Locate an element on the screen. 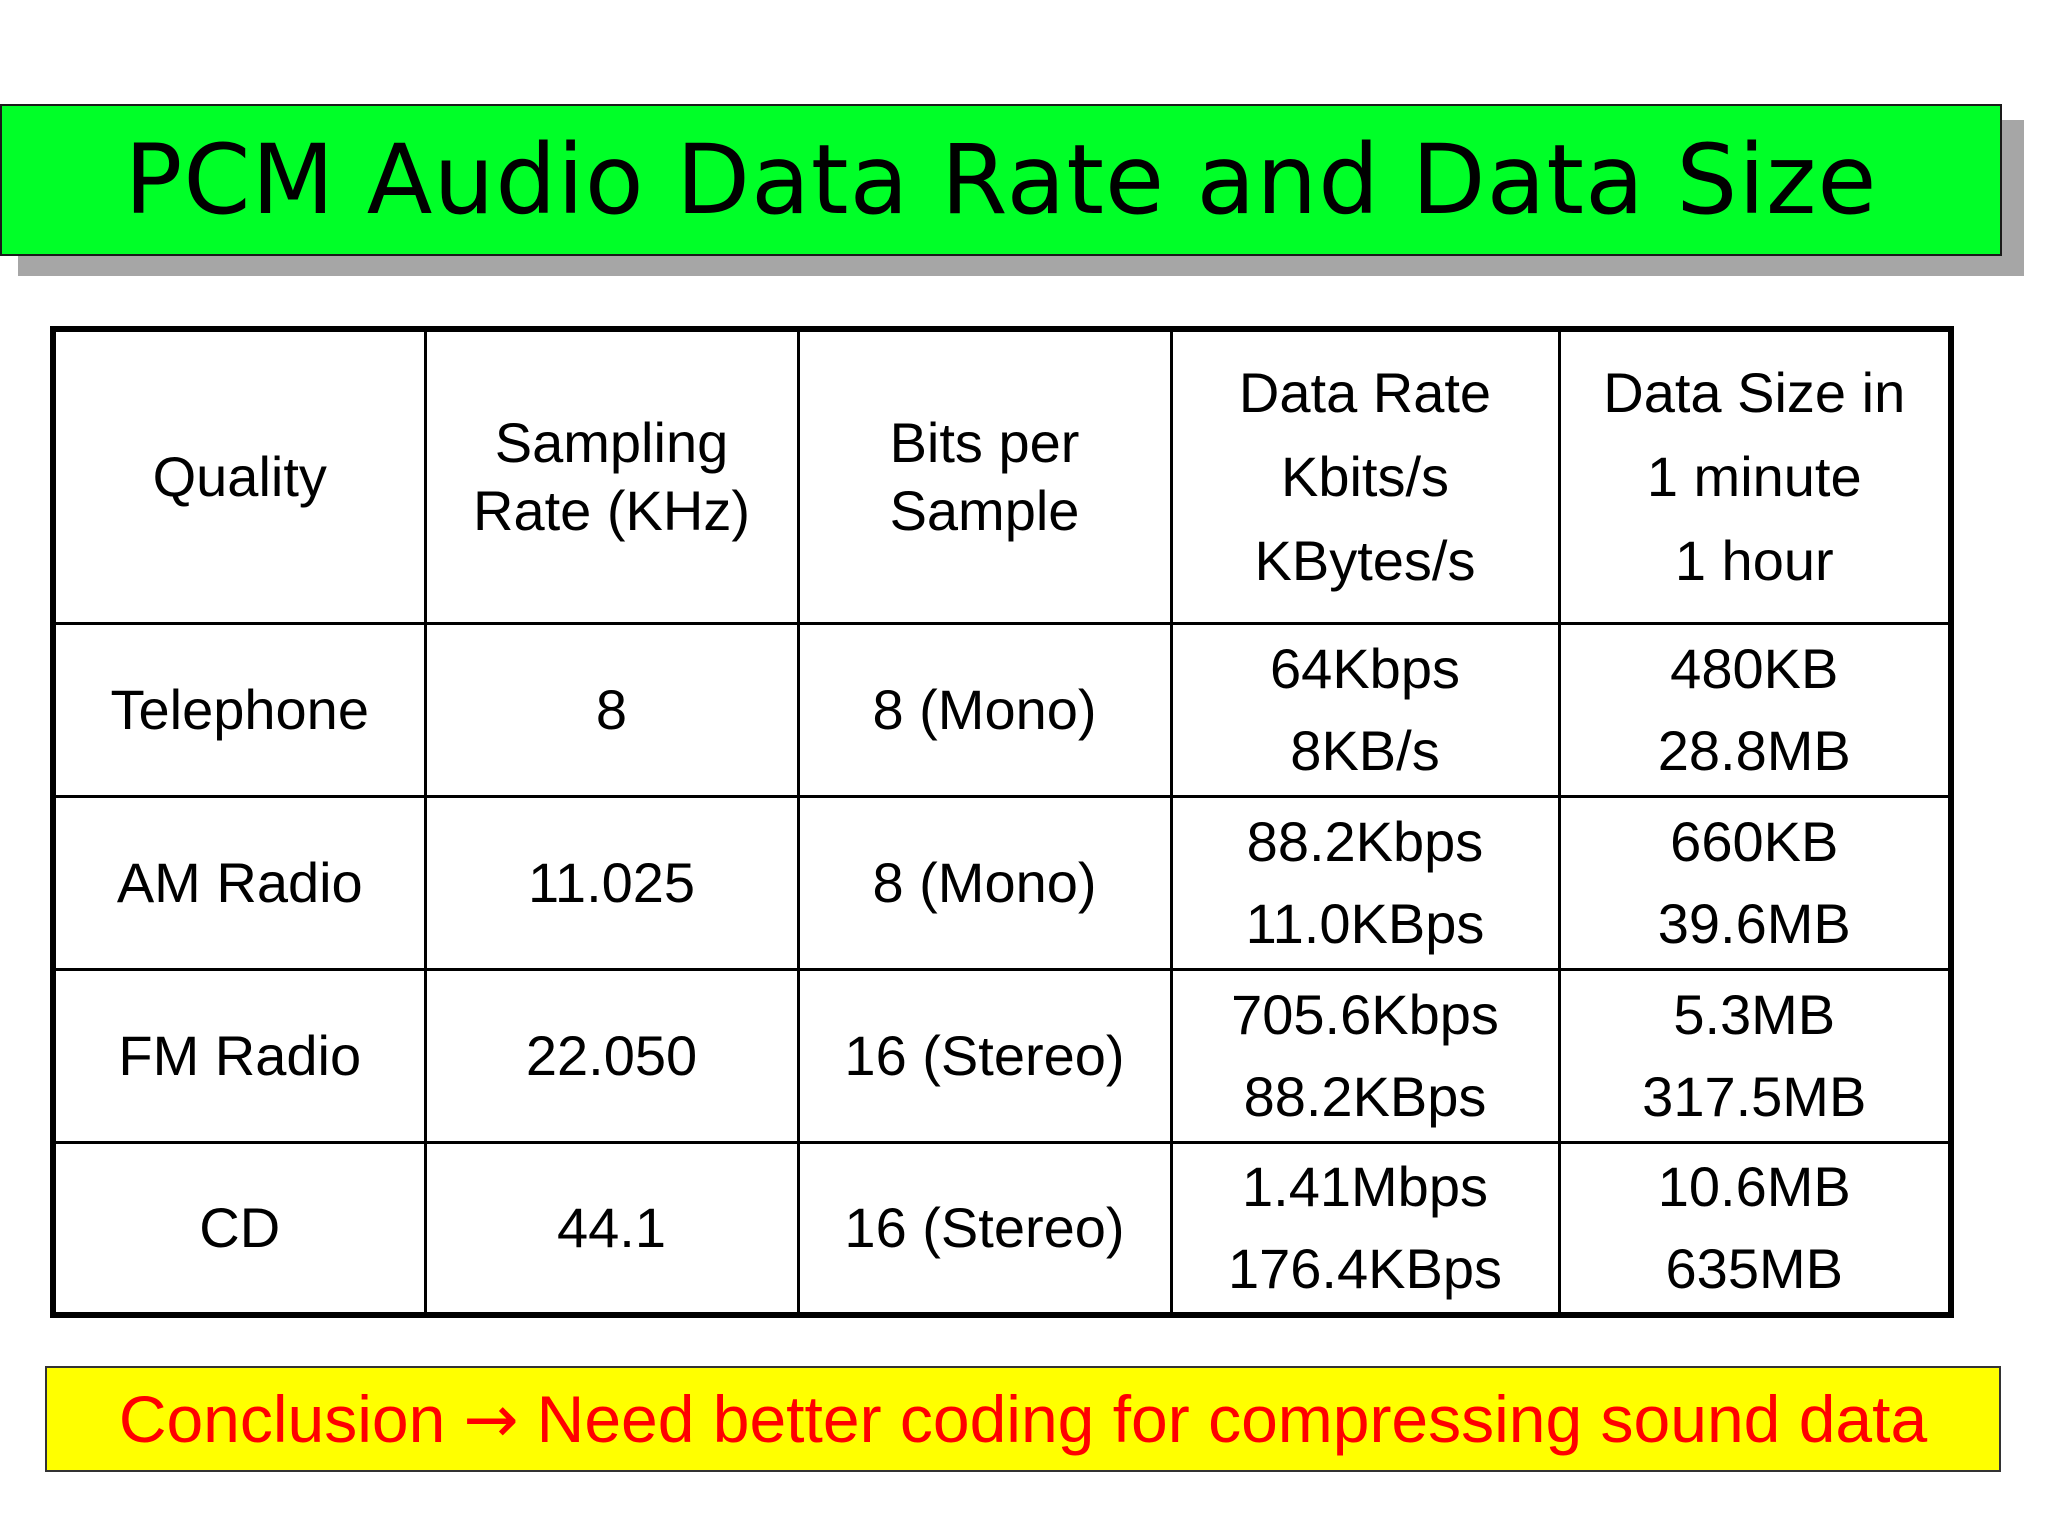  cell-rate-kbytes: 11.0KBps is located at coordinates (1365, 923).